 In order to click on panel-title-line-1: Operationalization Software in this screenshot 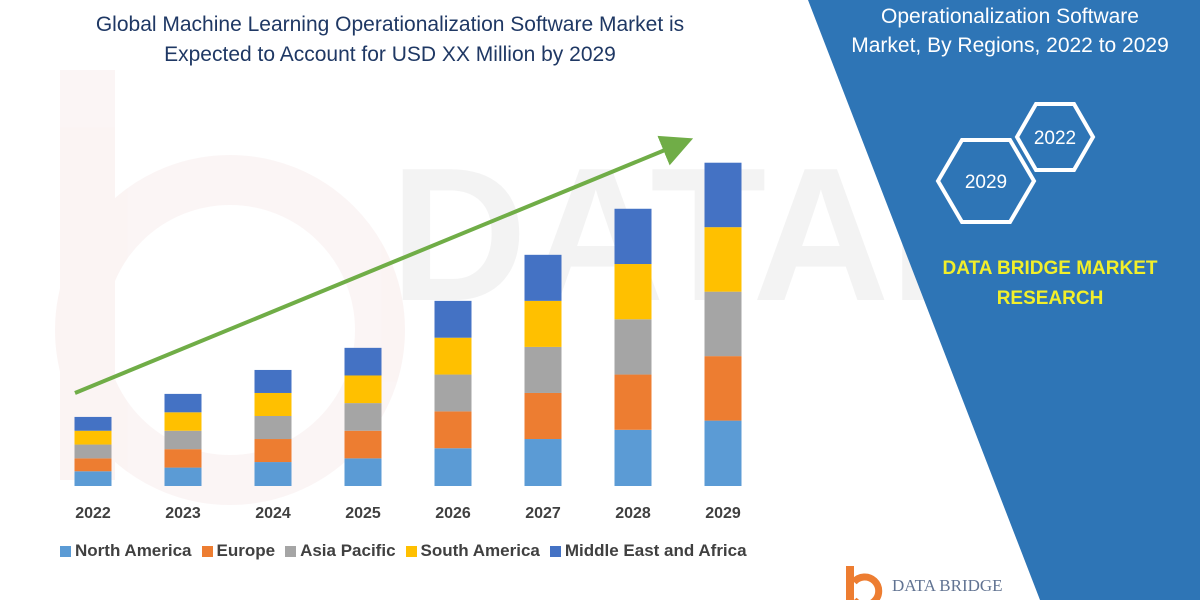, I will do `click(1010, 16)`.